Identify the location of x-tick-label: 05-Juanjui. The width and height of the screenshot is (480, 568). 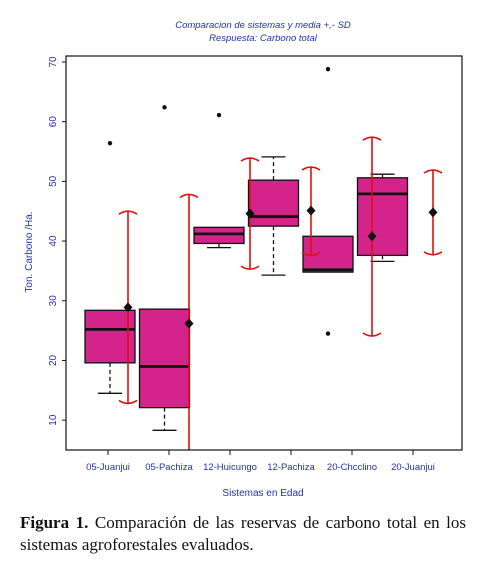
(108, 467).